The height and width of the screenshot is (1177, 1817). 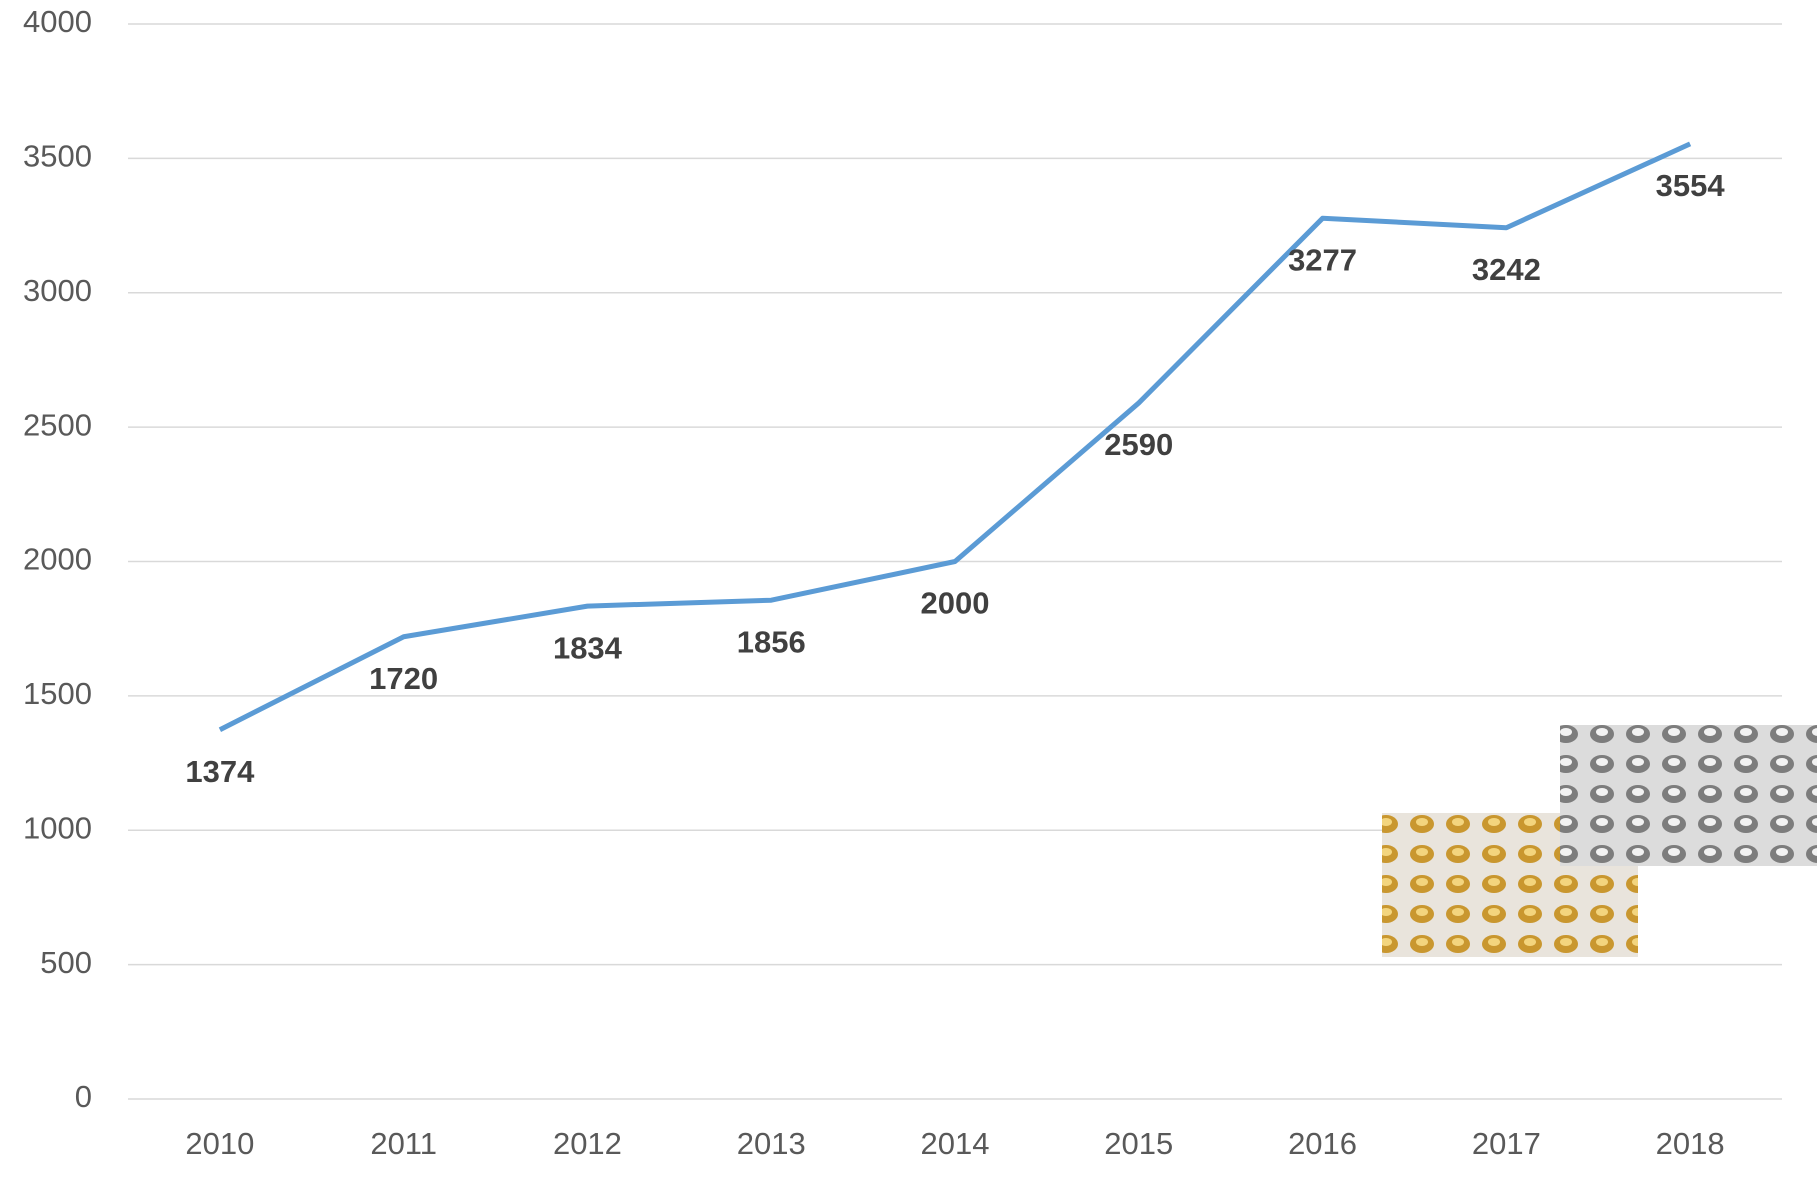 What do you see at coordinates (403, 678) in the screenshot?
I see `data-label: 1720` at bounding box center [403, 678].